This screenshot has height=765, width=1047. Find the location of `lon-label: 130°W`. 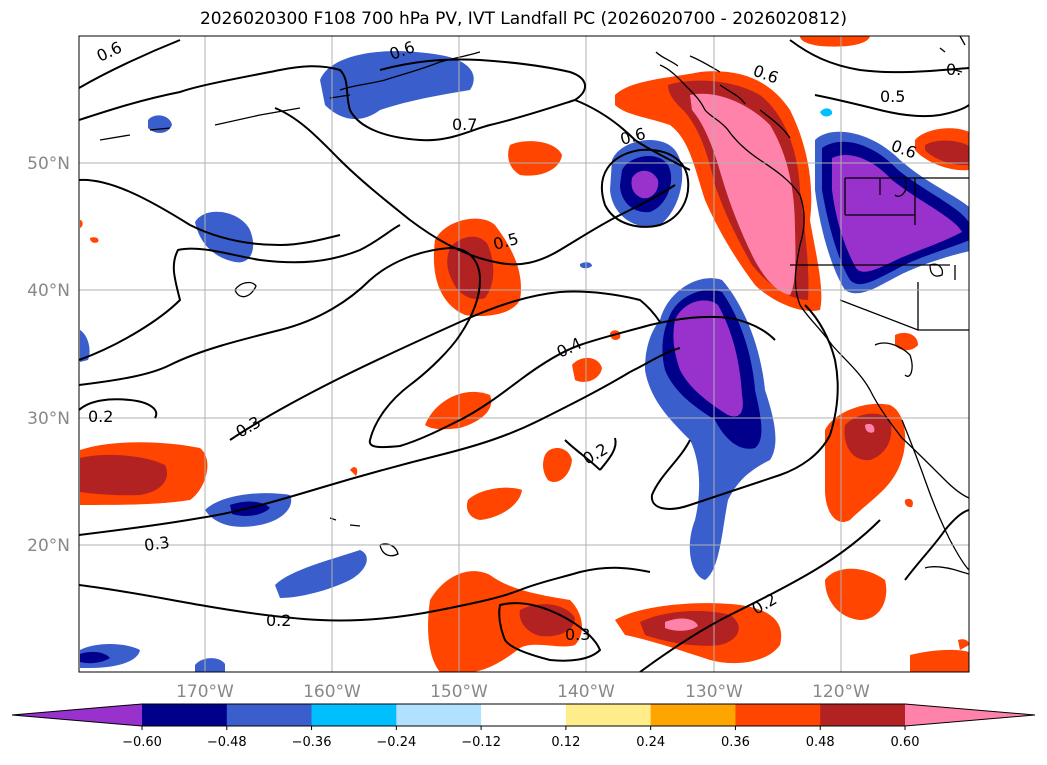

lon-label: 130°W is located at coordinates (714, 692).